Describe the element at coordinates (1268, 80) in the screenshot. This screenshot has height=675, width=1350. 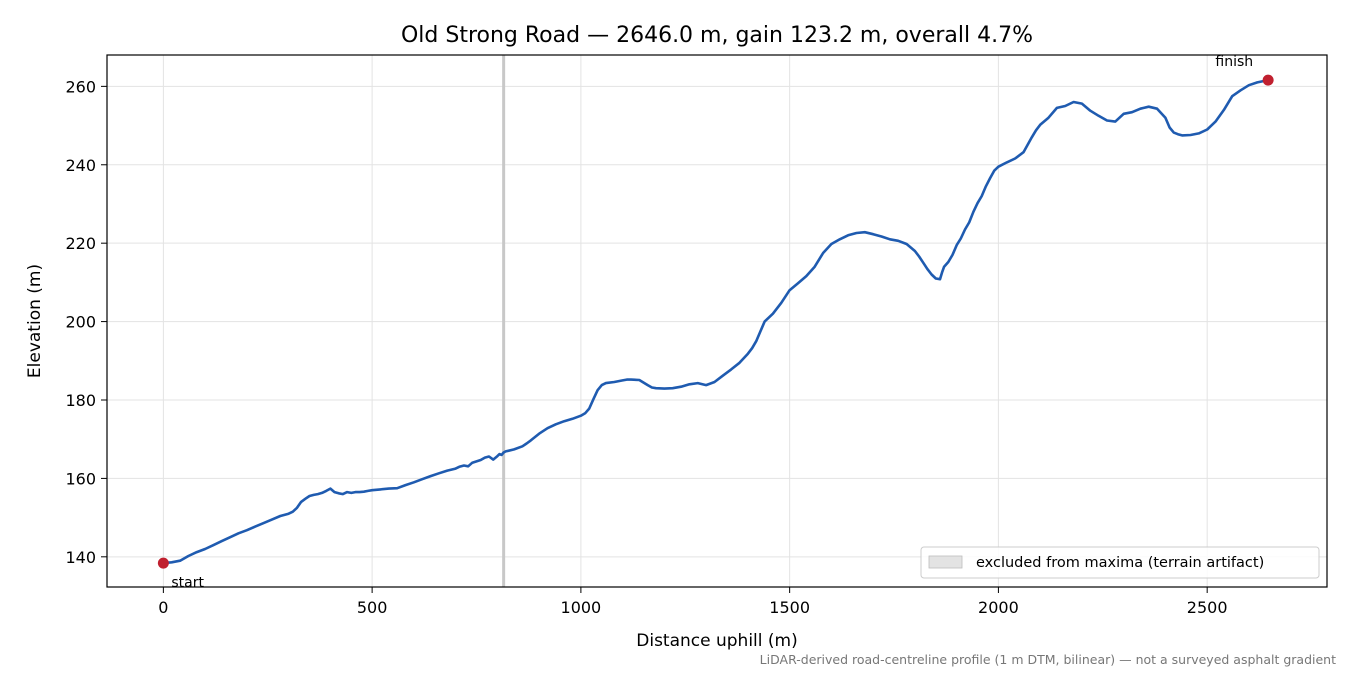
I see `finish-marker` at that location.